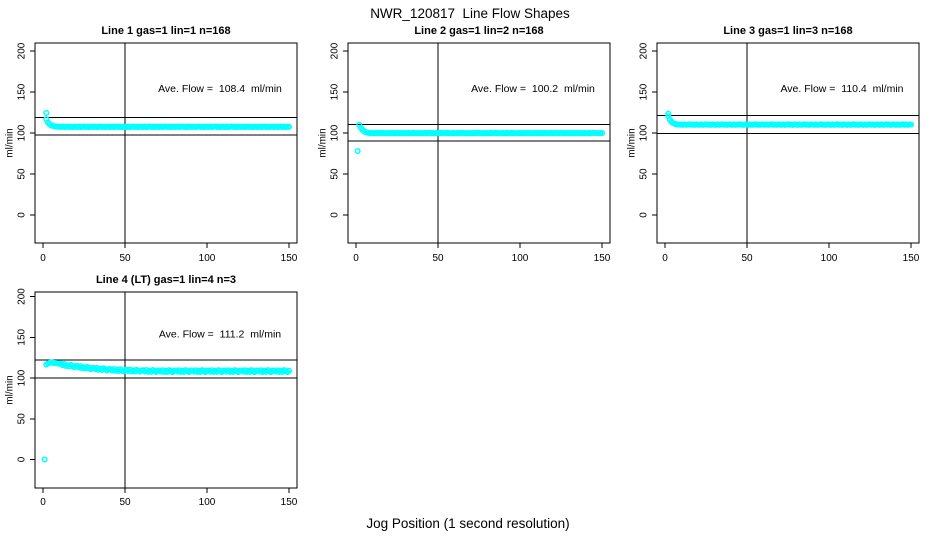 This screenshot has width=936, height=540. I want to click on panel-title: Line 3 gas=1 lin=3 n=168, so click(787, 31).